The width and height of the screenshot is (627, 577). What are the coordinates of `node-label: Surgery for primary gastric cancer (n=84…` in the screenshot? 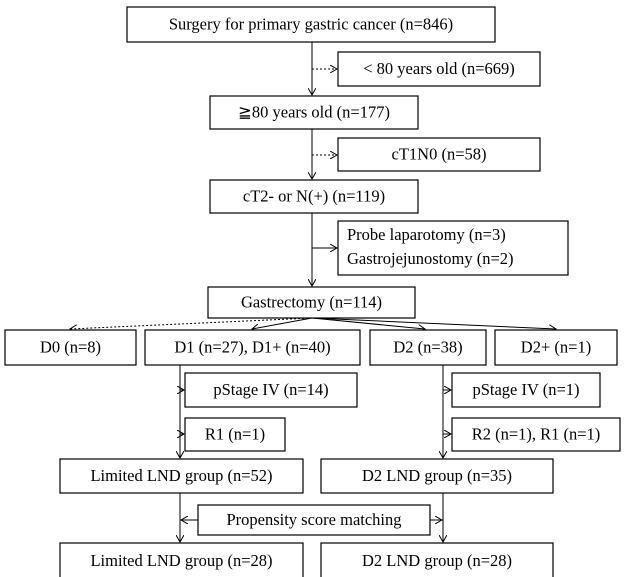 It's located at (311, 23).